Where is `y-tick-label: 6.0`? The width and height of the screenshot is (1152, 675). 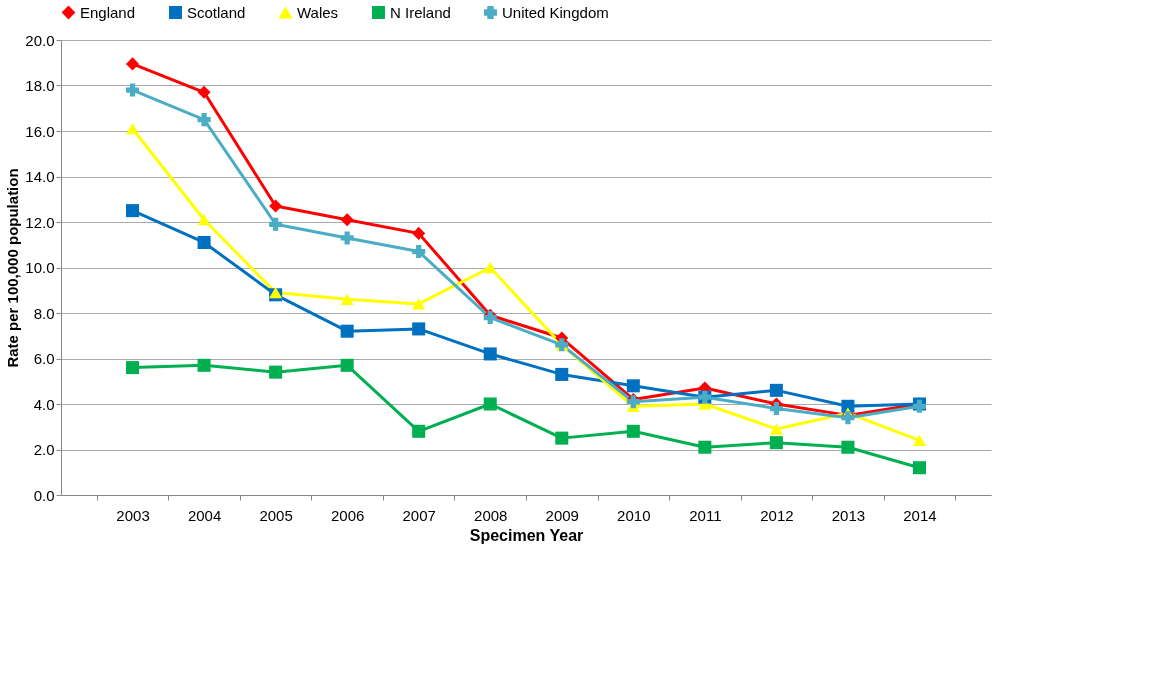
y-tick-label: 6.0 is located at coordinates (44, 358).